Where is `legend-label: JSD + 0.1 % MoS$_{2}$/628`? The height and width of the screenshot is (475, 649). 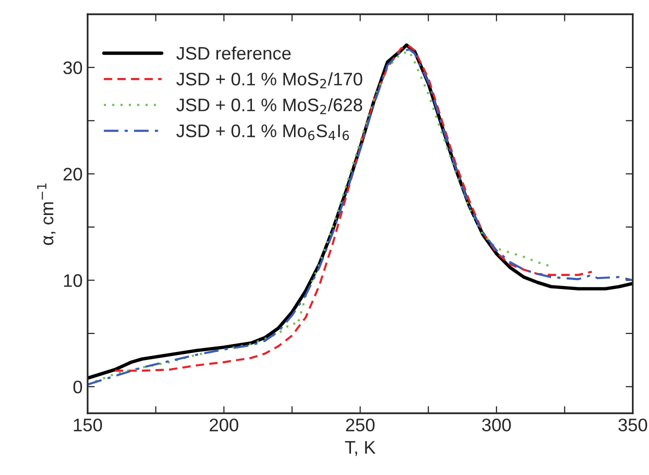 legend-label: JSD + 0.1 % MoS$_{2}$/628 is located at coordinates (269, 106).